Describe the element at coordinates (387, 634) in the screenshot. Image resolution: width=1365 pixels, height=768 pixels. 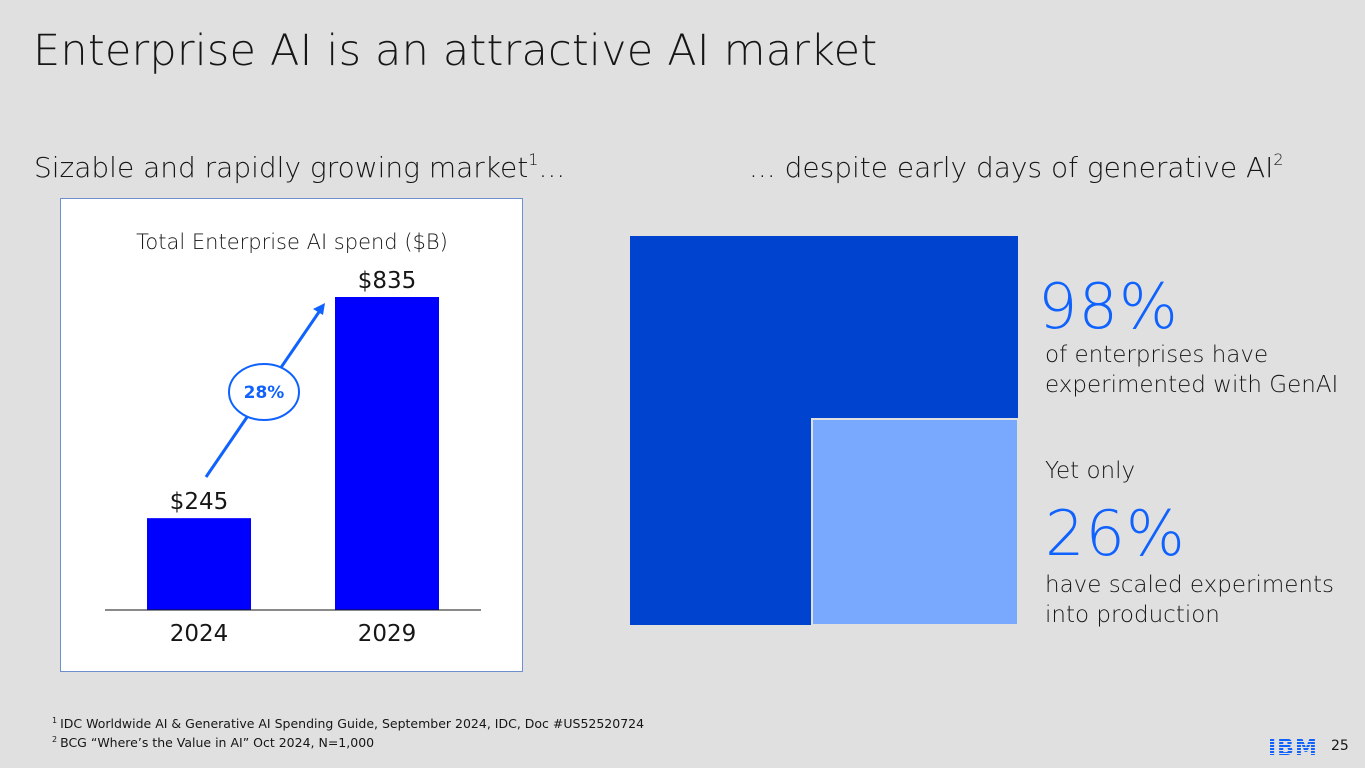
I see `category-label-2029: 2029` at that location.